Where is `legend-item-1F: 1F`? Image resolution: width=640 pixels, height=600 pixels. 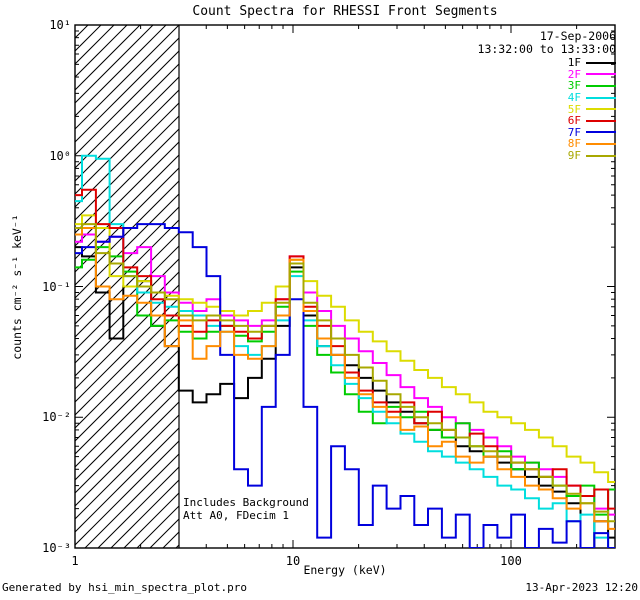
legend-item-1F: 1F is located at coordinates (591, 63).